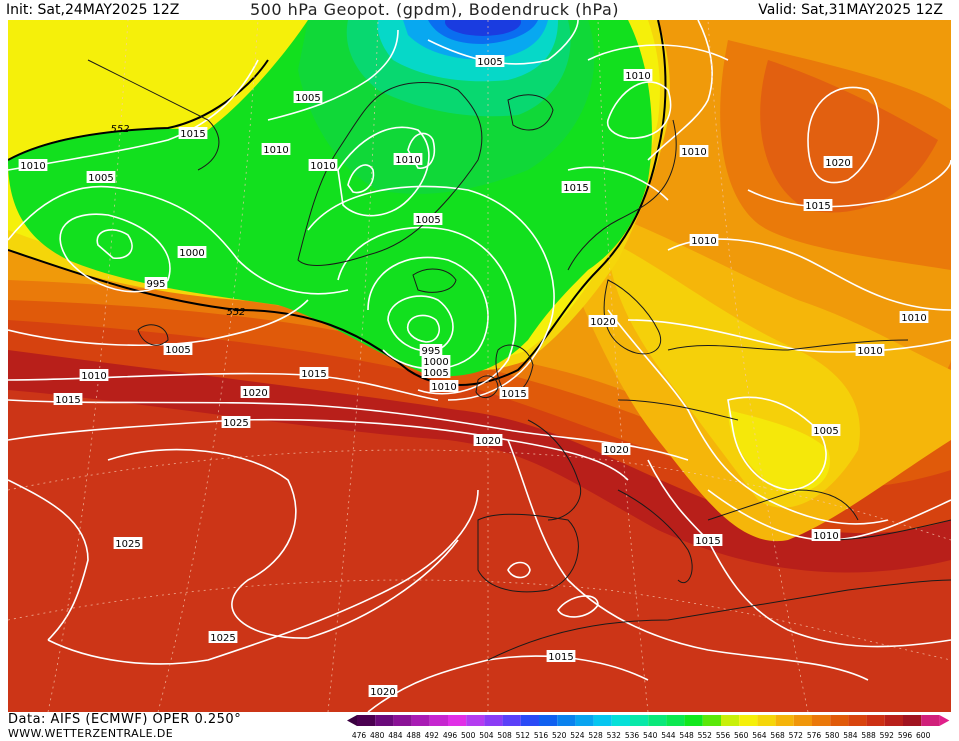  Describe the element at coordinates (777, 735) in the screenshot. I see `legend-tick-label: 568` at that location.